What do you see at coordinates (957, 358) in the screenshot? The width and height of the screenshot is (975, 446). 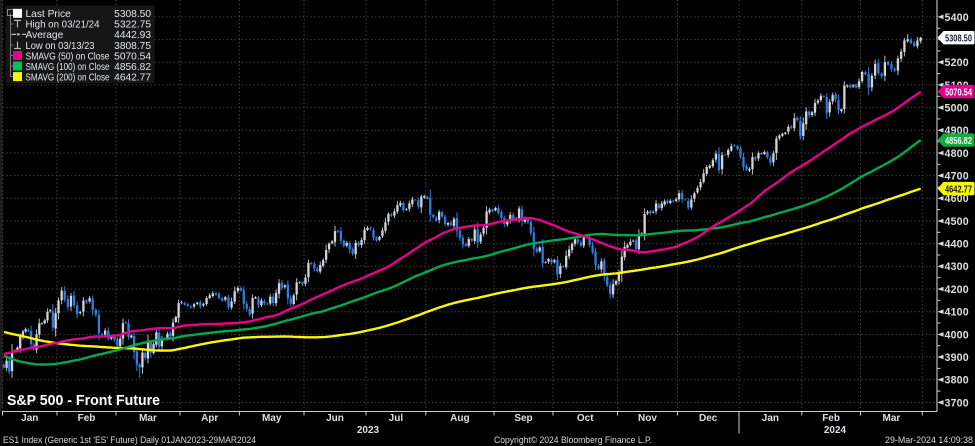 I see `svg-text: 3900` at bounding box center [957, 358].